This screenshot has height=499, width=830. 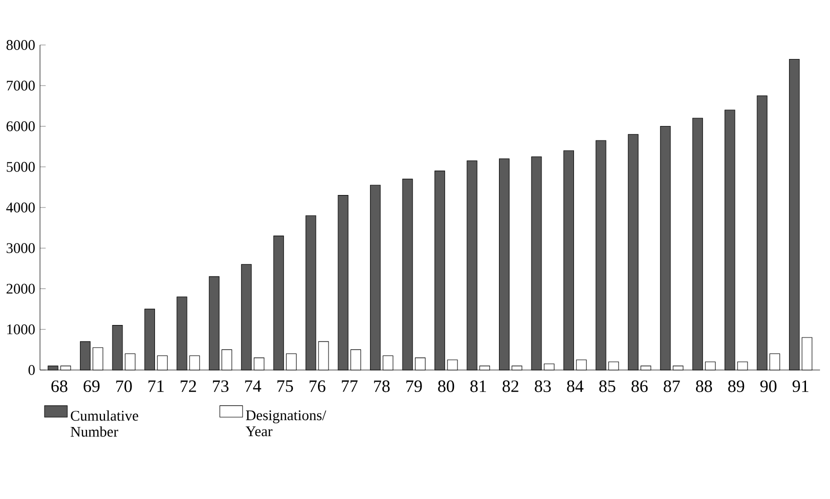 I want to click on x-tick-label: 74, so click(x=253, y=386).